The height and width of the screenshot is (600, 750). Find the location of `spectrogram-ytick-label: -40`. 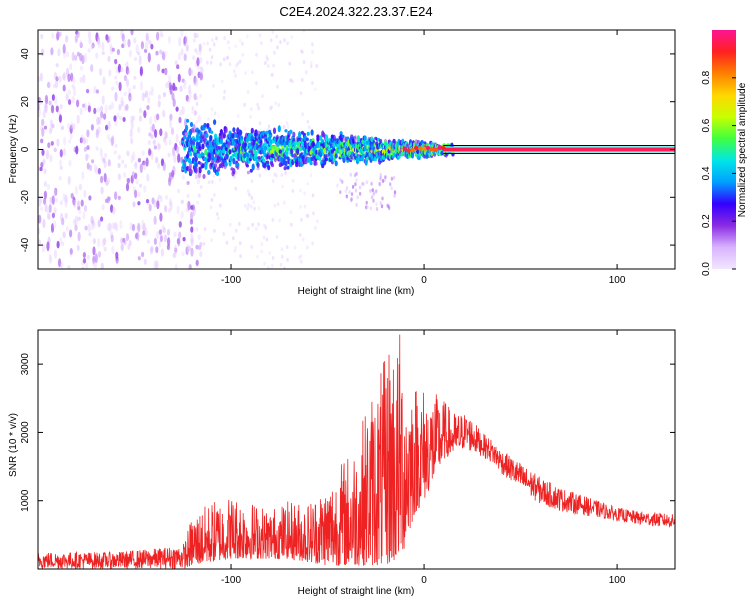

spectrogram-ytick-label: -40 is located at coordinates (25, 244).